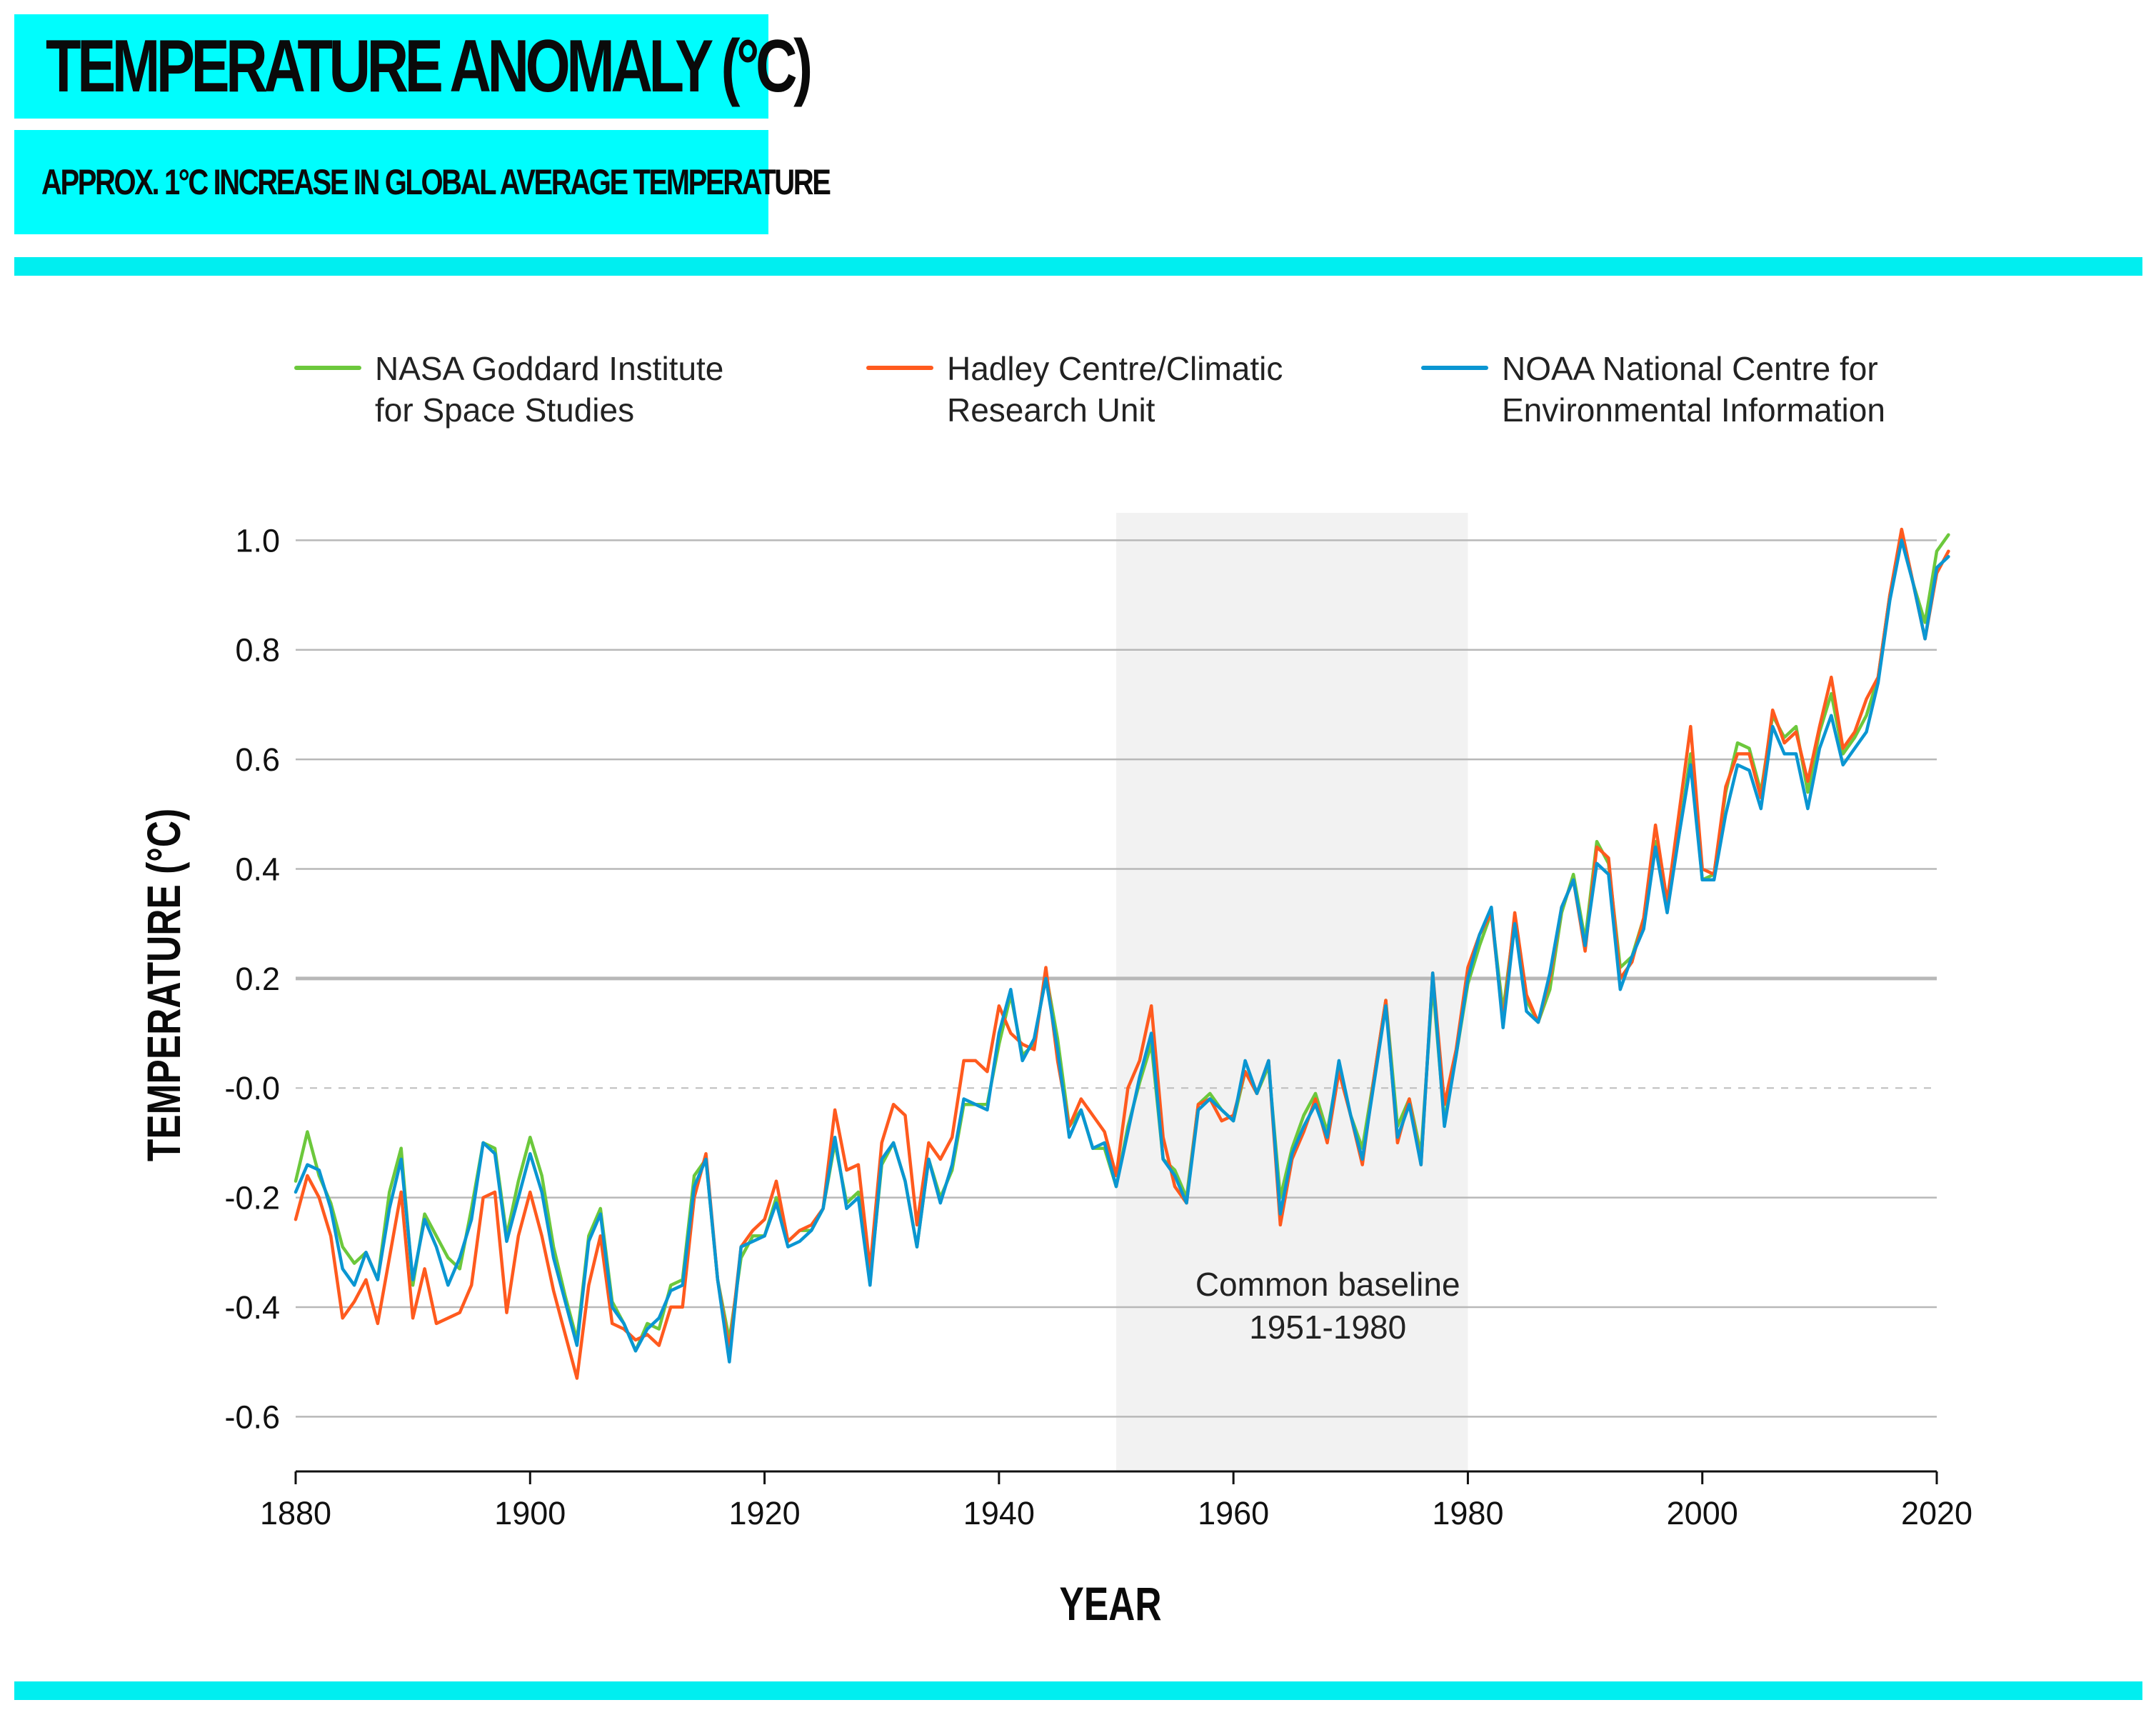  I want to click on x-tick-label: 1880, so click(296, 1513).